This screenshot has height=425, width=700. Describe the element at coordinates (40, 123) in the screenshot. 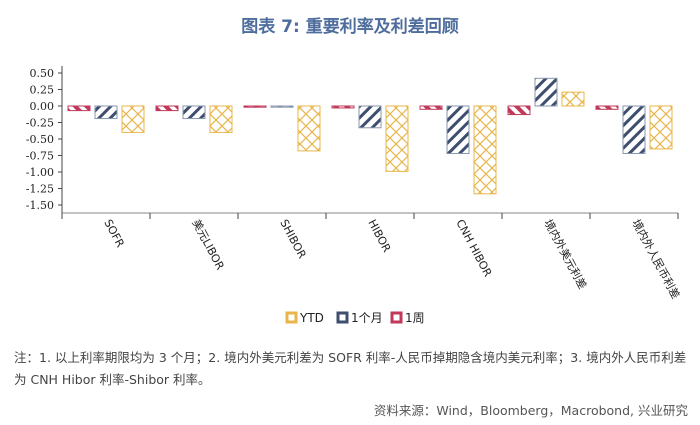

I see `y-tick-label: -0.25` at that location.